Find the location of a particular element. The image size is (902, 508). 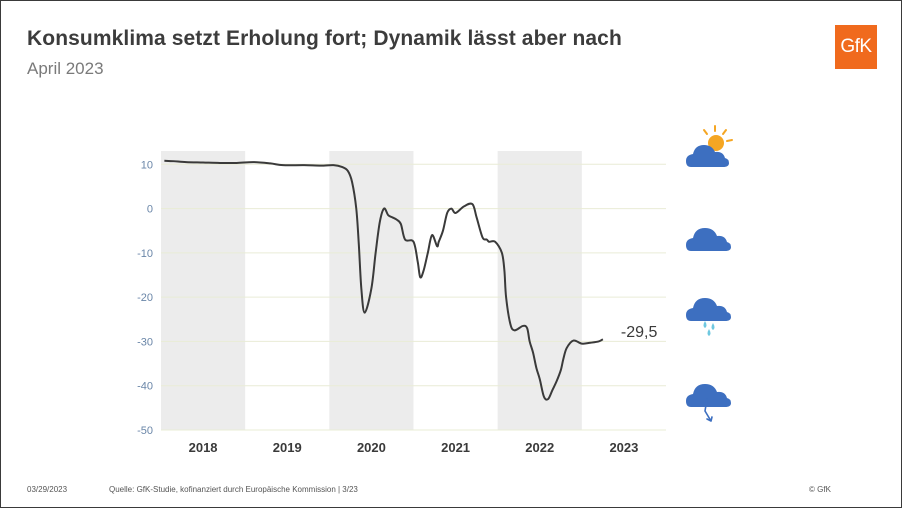

cloud-icon is located at coordinates (708, 239).